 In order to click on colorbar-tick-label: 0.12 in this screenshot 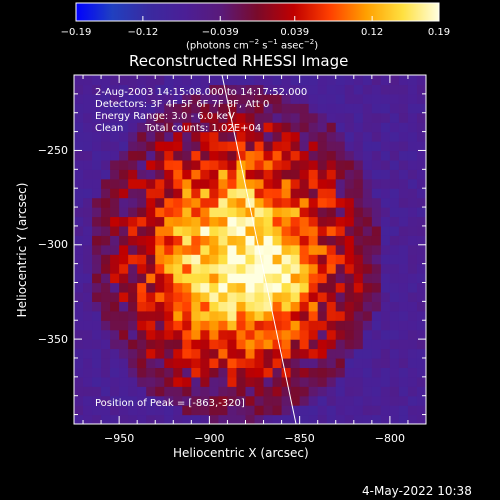, I will do `click(372, 32)`.